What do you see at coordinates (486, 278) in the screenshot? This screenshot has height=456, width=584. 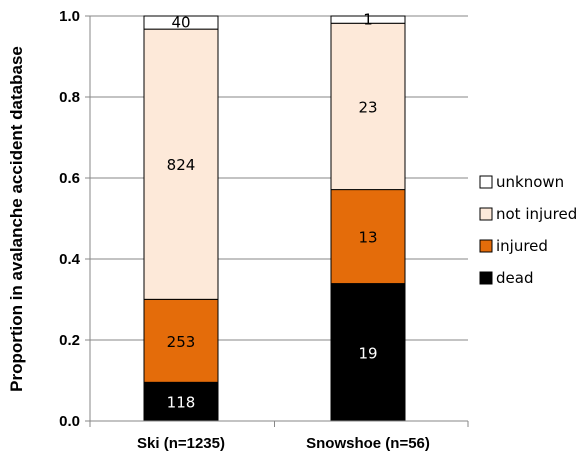 I see `legend-swatch-dead` at bounding box center [486, 278].